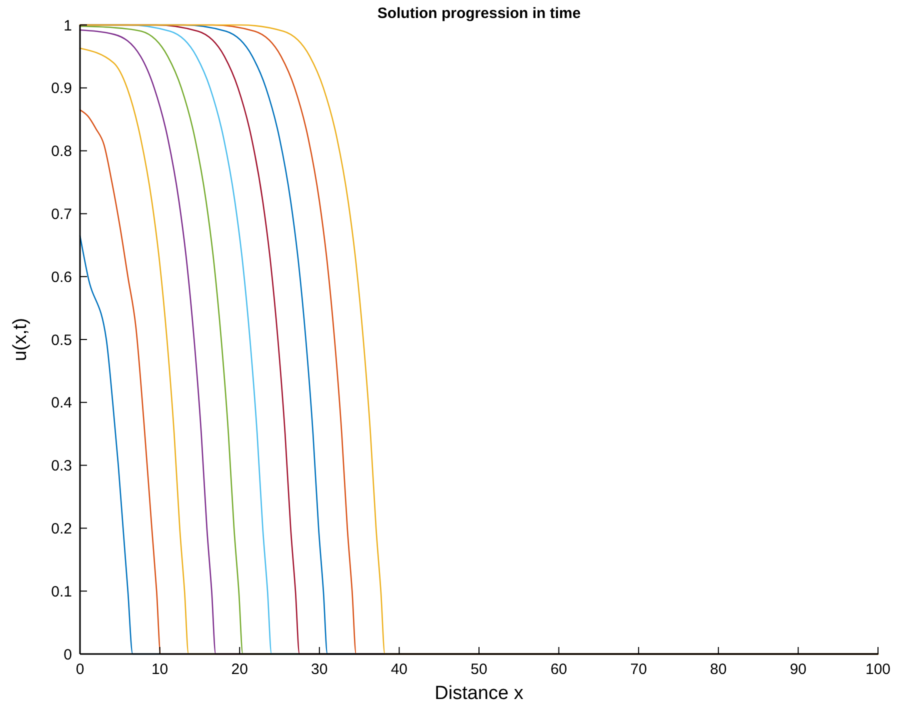  I want to click on y-tick-label: 0.1, so click(61, 591).